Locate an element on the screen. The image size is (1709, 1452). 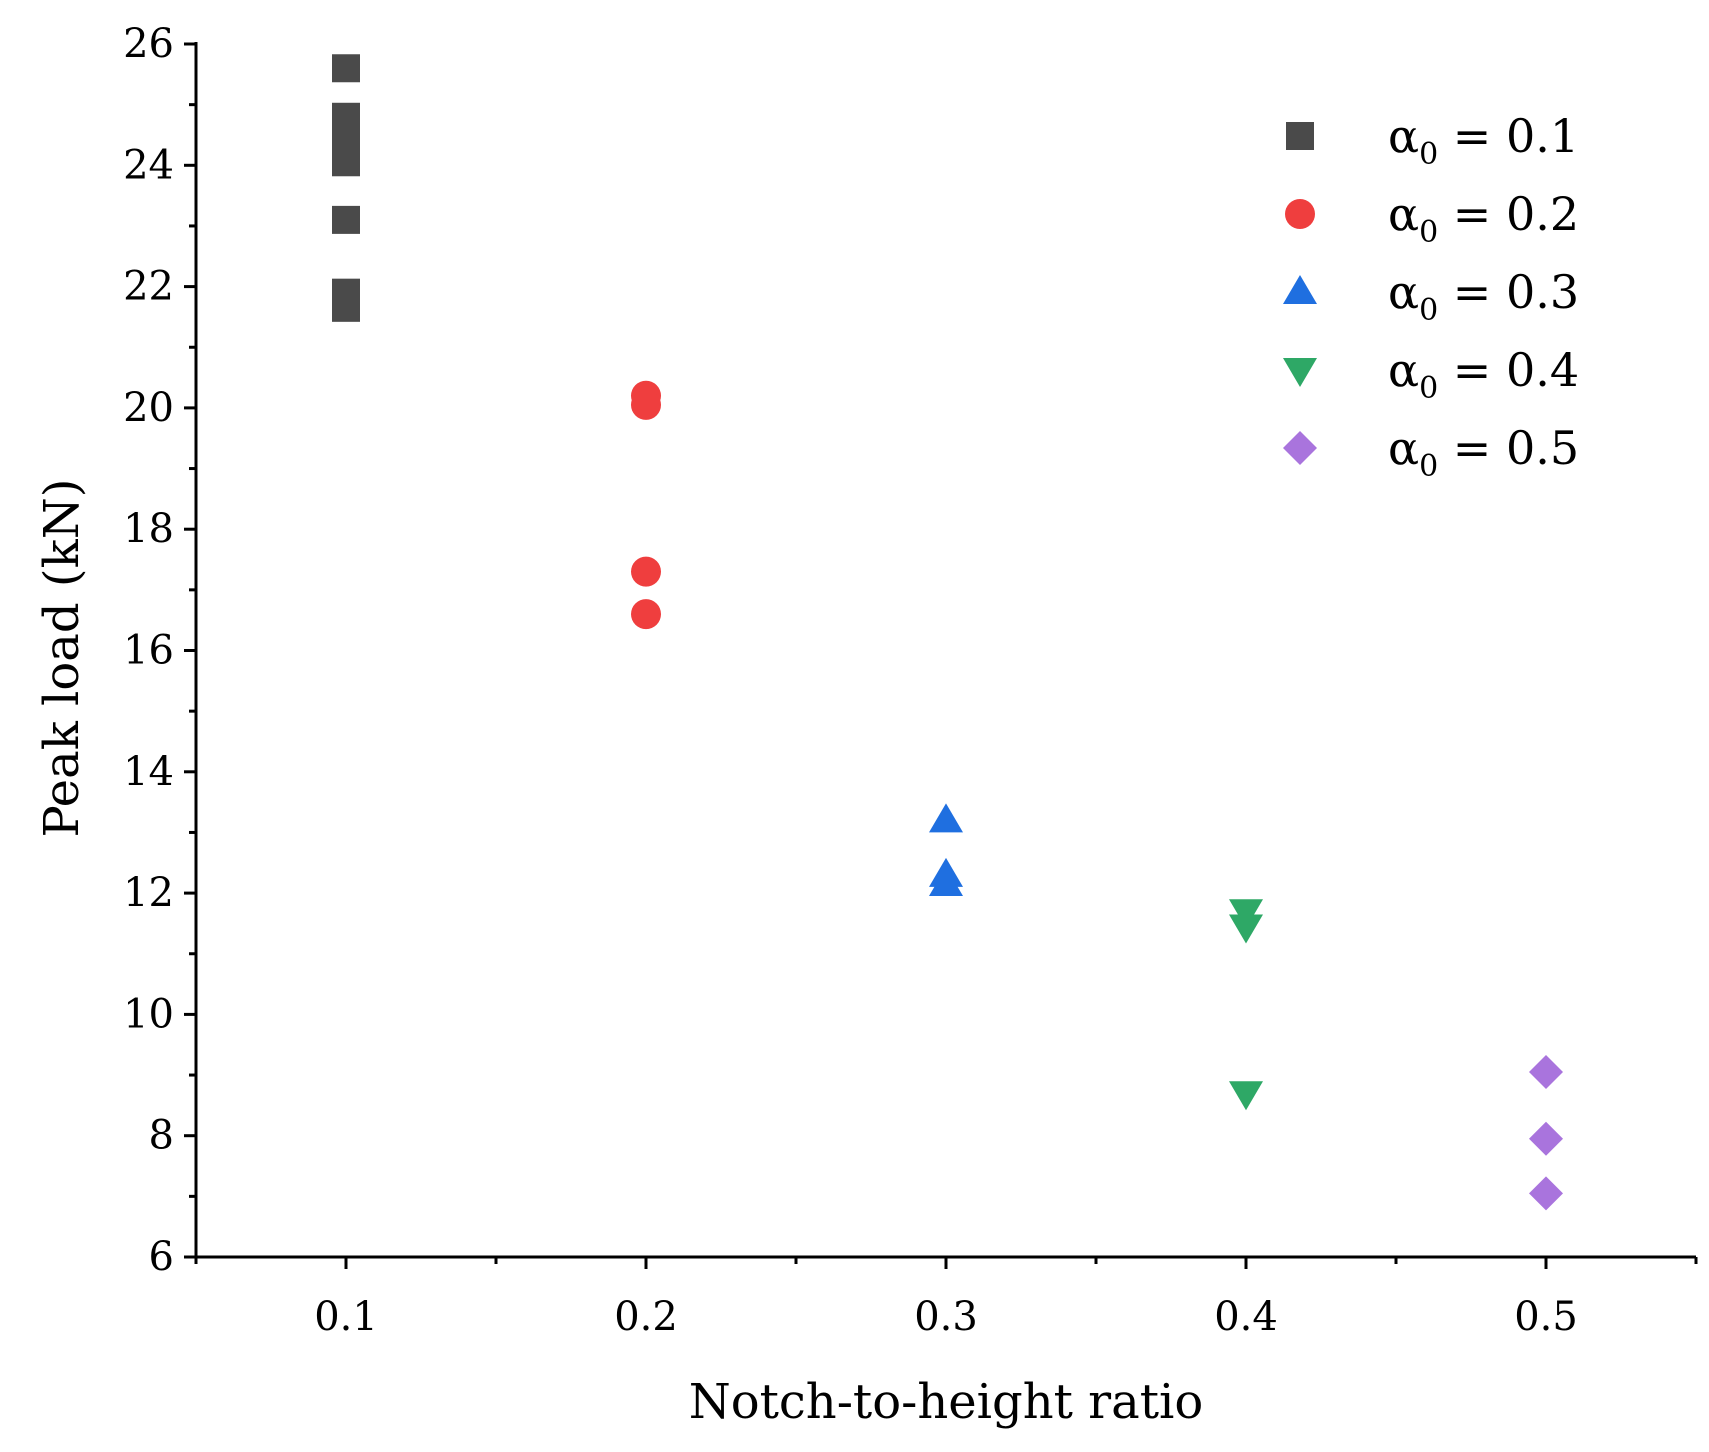
legend-label: α0 = 0.4 is located at coordinates (1483, 374).